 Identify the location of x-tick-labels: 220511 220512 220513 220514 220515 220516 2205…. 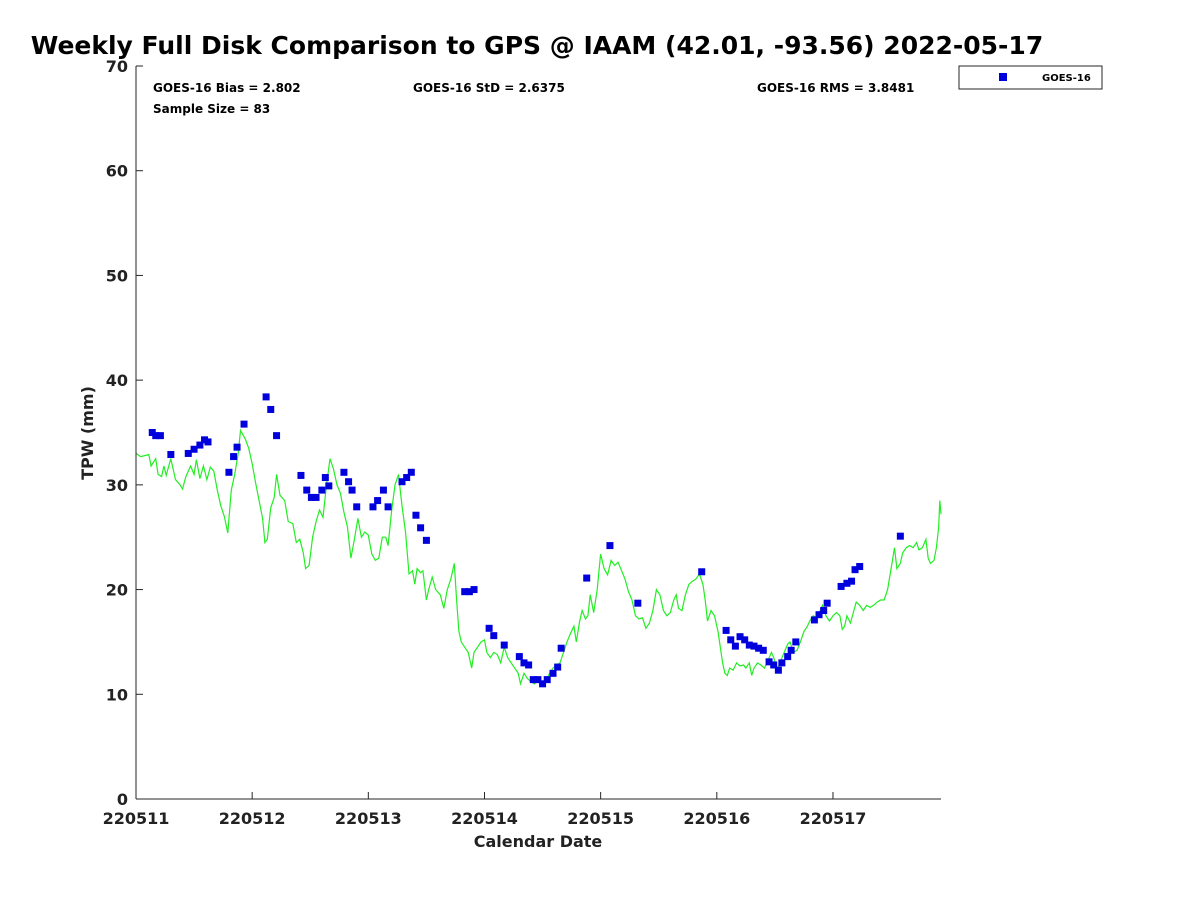
(485, 818).